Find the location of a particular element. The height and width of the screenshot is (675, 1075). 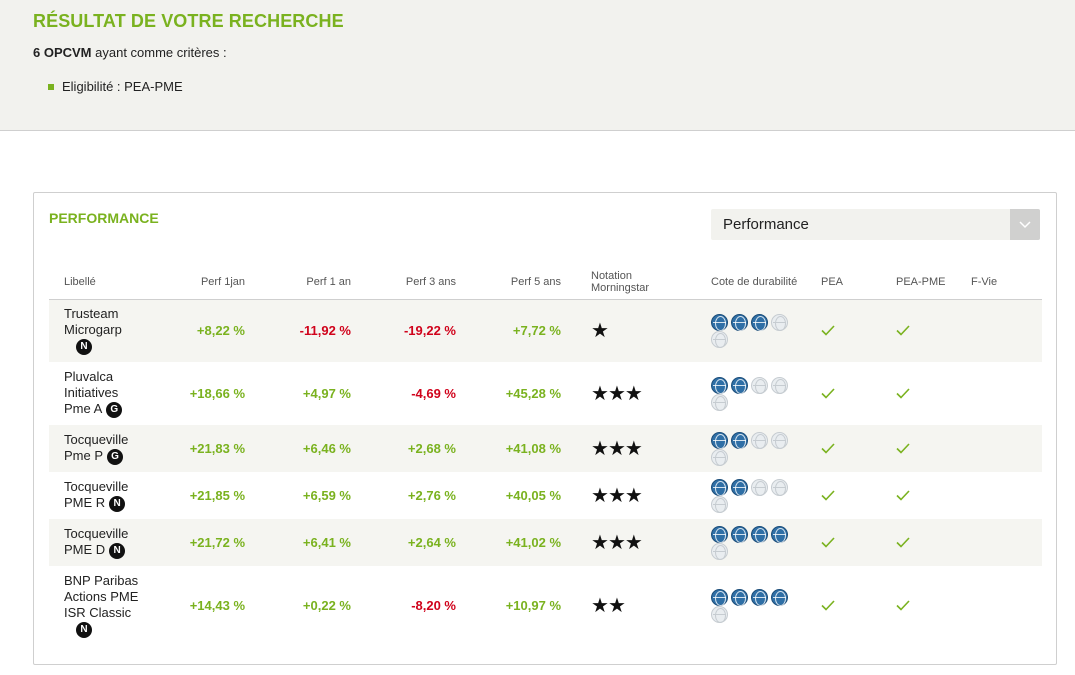

col-pea: PEA is located at coordinates (838, 283).